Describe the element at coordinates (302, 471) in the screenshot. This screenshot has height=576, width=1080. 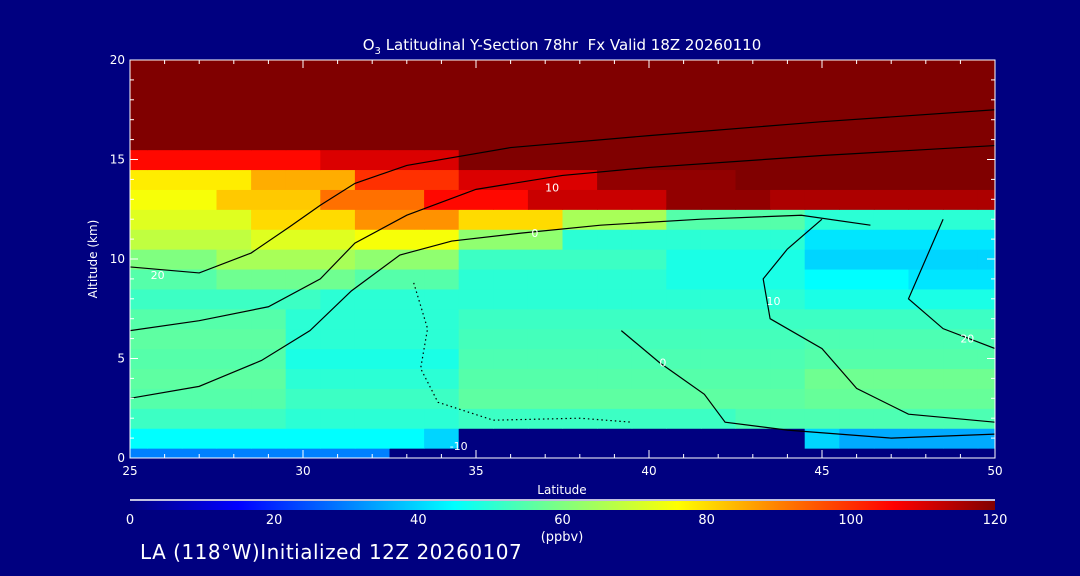
I see `x-tick-label: 30` at that location.